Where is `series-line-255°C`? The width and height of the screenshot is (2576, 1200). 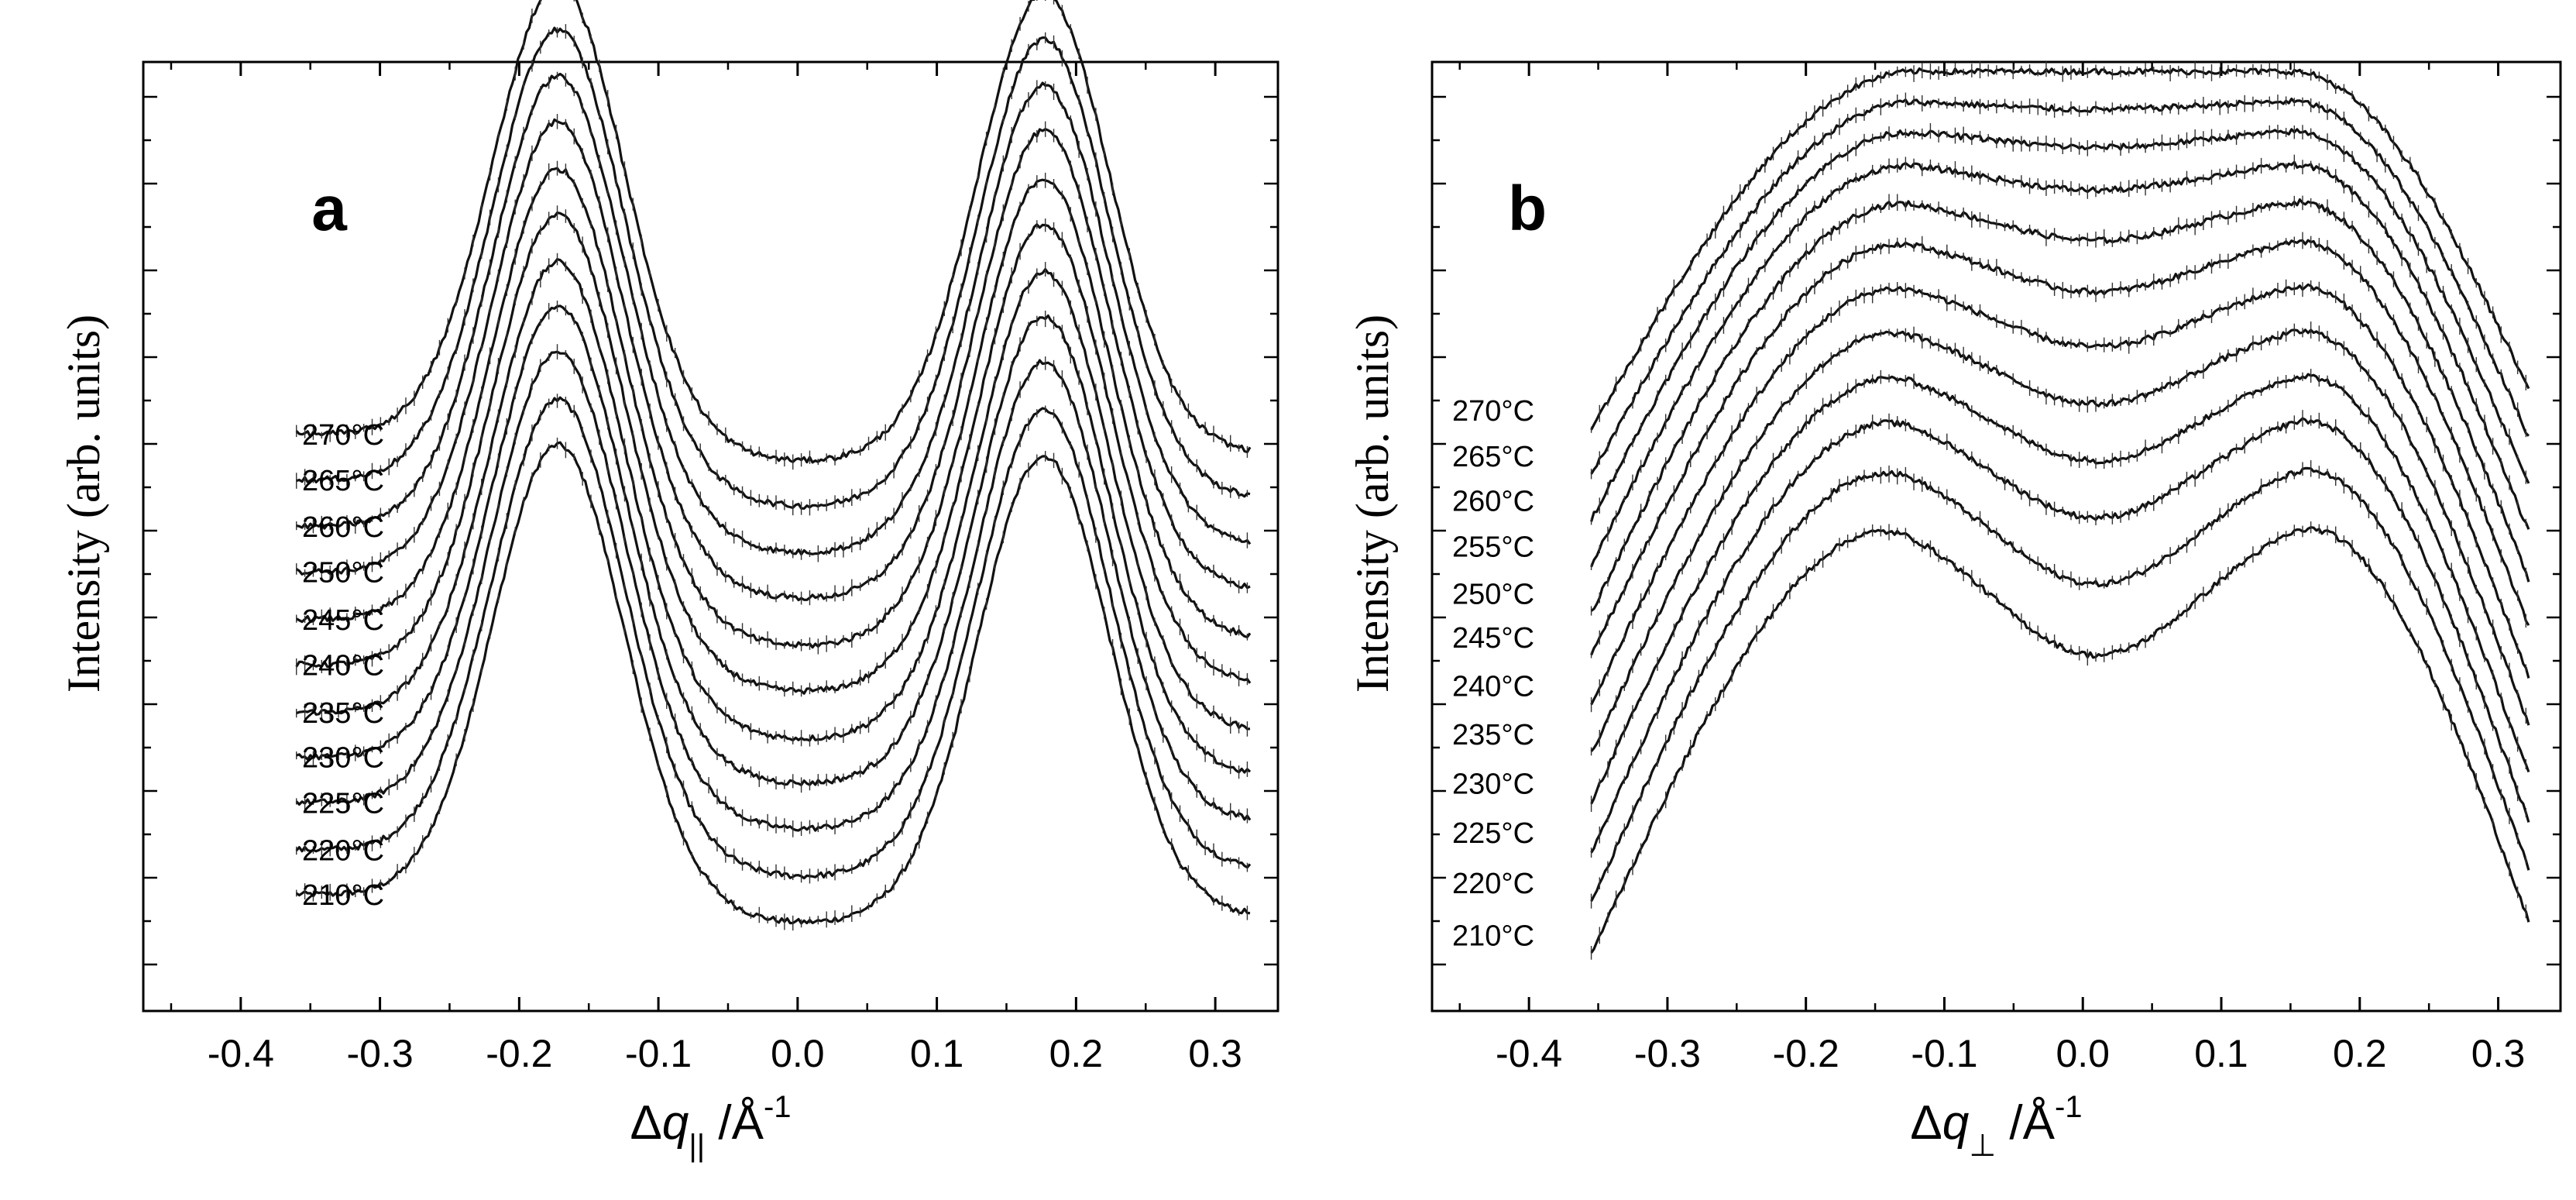 series-line-255°C is located at coordinates (2060, 364).